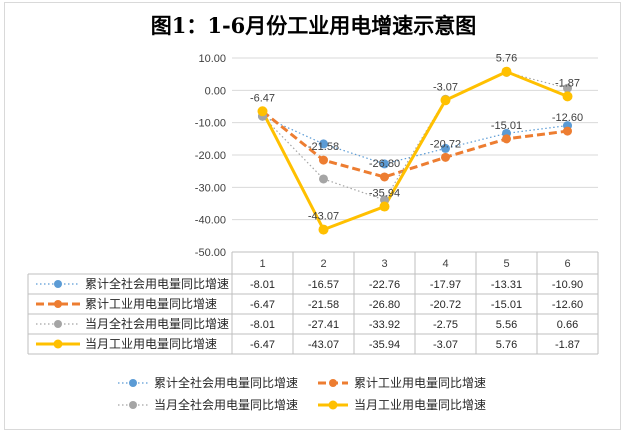 Image resolution: width=627 pixels, height=435 pixels. What do you see at coordinates (262, 98) in the screenshot?
I see `data-label: -6.47` at bounding box center [262, 98].